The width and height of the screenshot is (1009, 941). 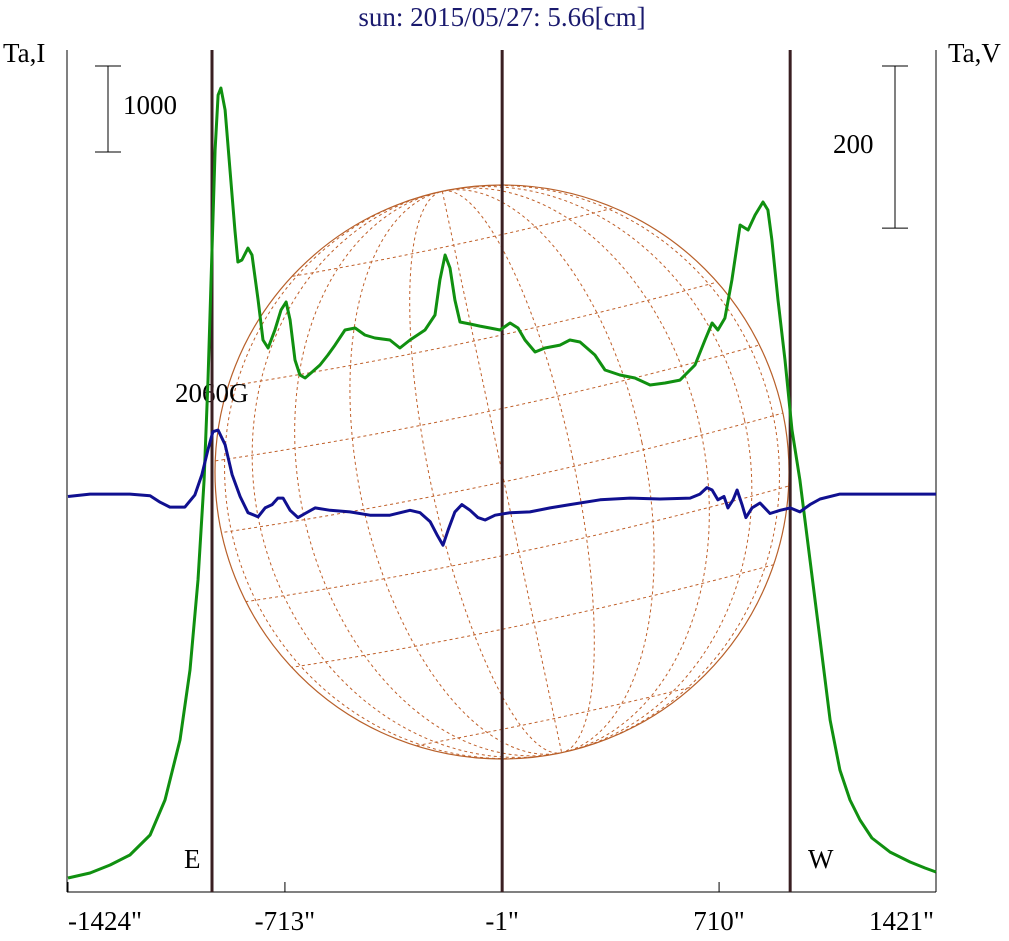 What do you see at coordinates (502, 921) in the screenshot?
I see `x-tick-label: -1"` at bounding box center [502, 921].